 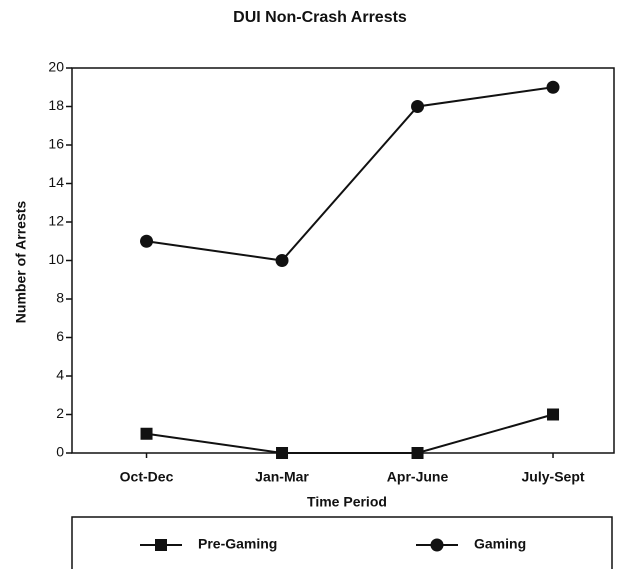 I want to click on x-axis-label: Time Period, so click(x=347, y=502).